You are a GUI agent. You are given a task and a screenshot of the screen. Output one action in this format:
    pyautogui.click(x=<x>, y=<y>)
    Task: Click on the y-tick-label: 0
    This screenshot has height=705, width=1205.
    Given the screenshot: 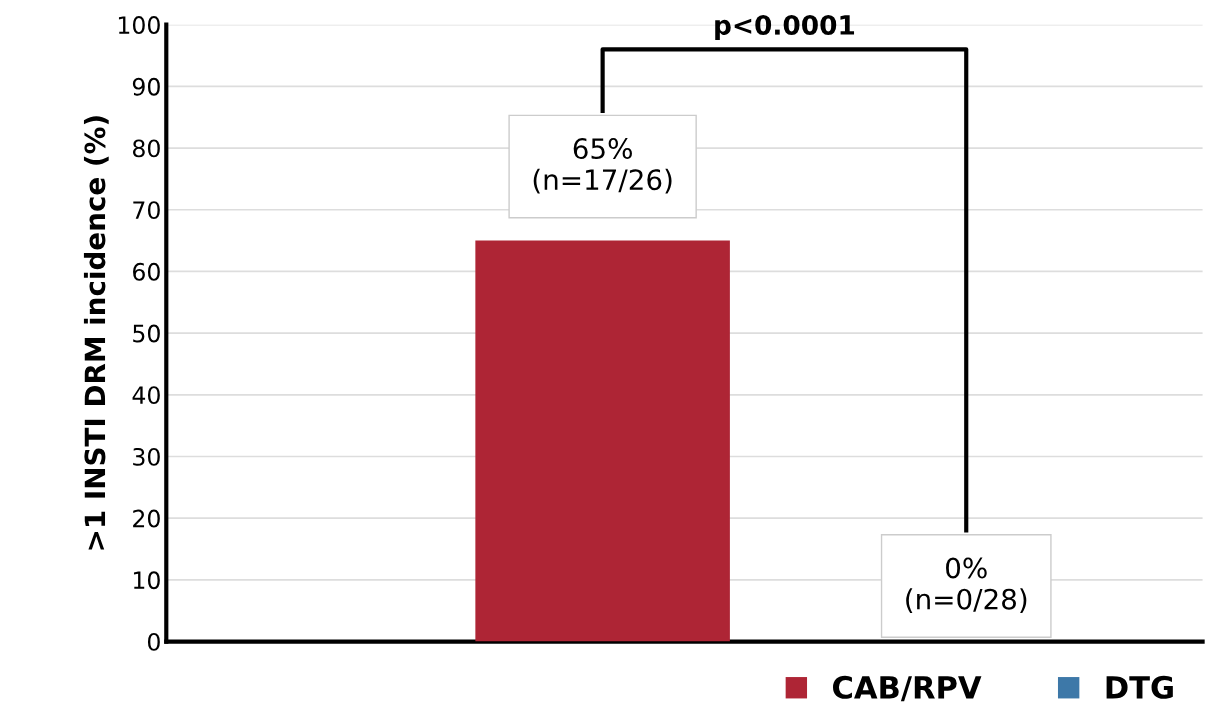 What is the action you would take?
    pyautogui.click(x=153, y=642)
    